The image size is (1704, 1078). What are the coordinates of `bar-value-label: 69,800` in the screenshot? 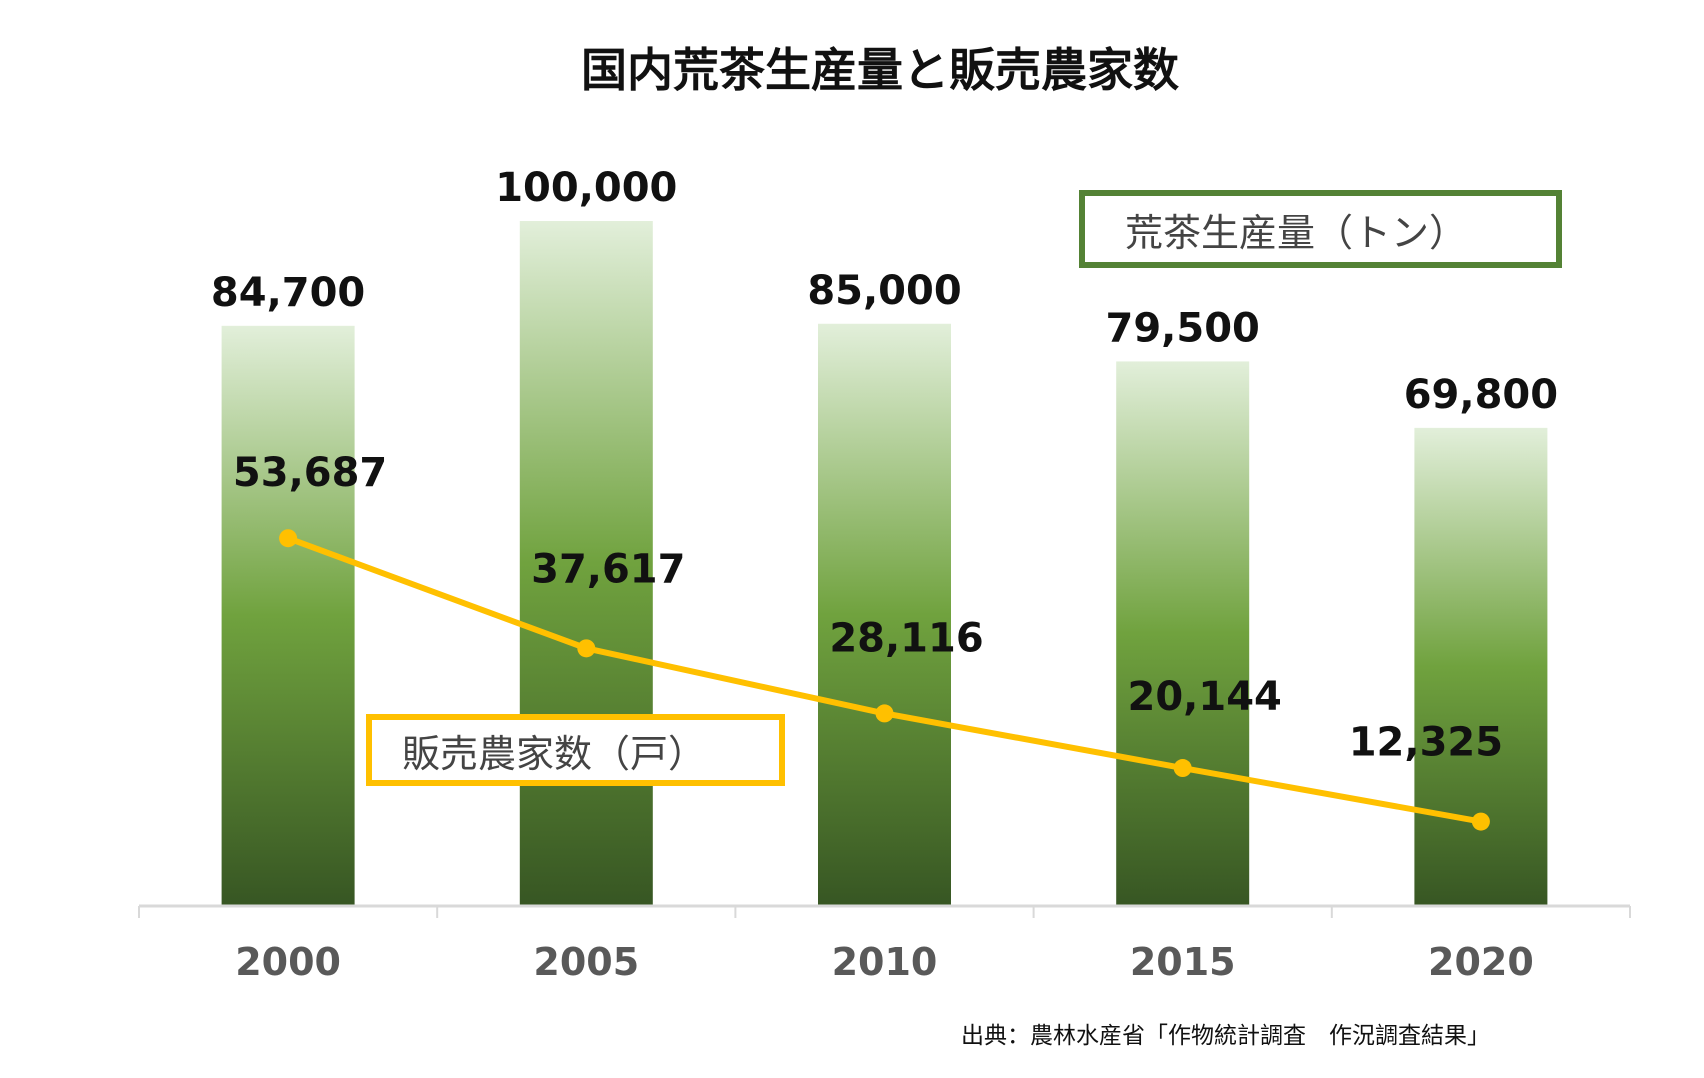 It's located at (1481, 395).